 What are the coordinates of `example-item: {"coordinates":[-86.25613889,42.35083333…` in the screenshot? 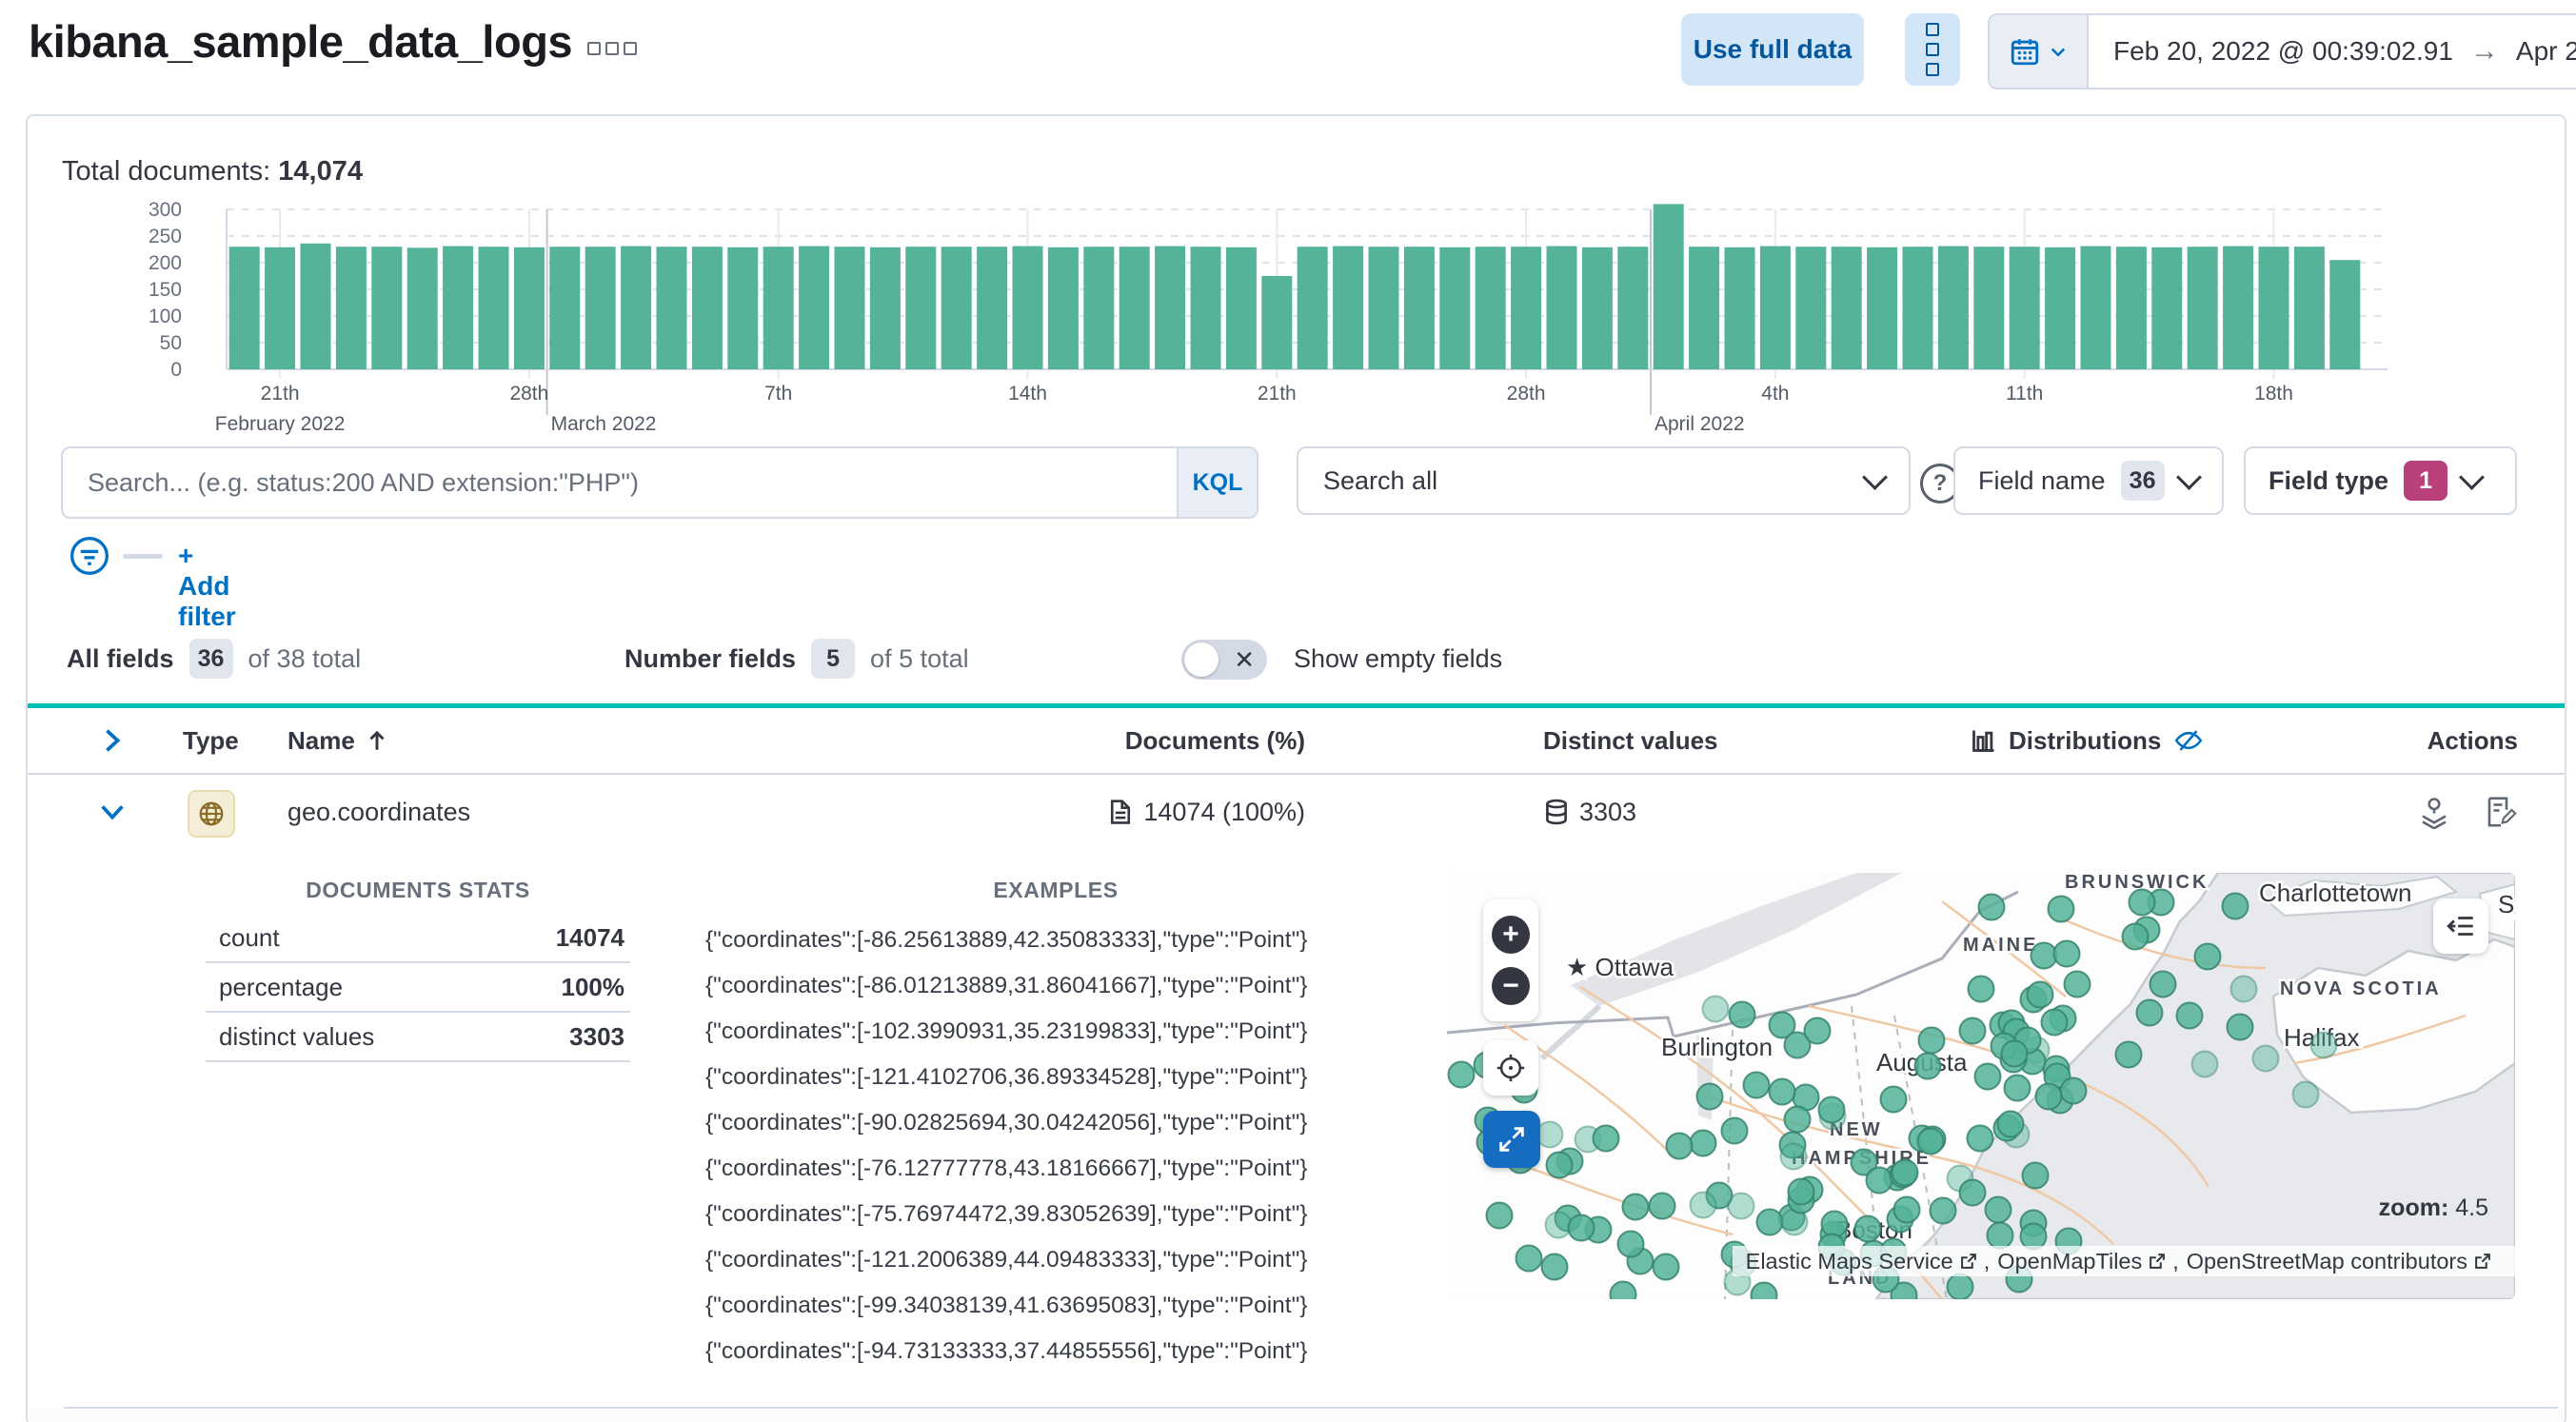 It's located at (1007, 940).